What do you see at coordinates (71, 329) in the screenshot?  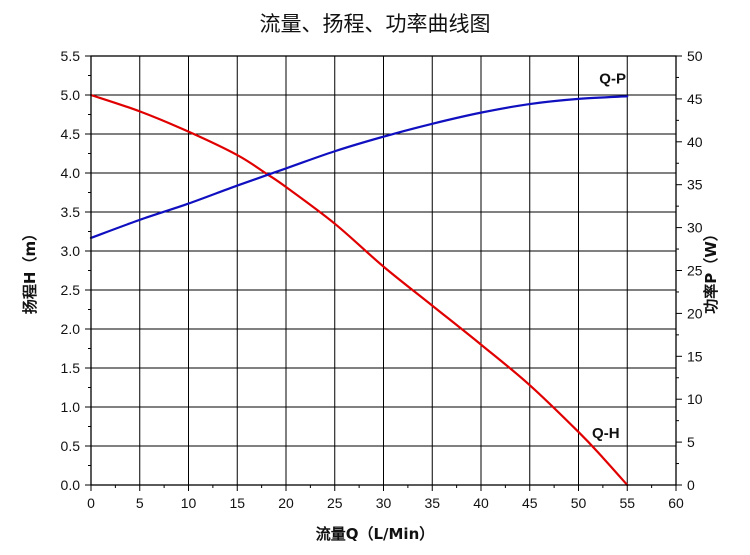 I see `y-left-tick-label: 2.0` at bounding box center [71, 329].